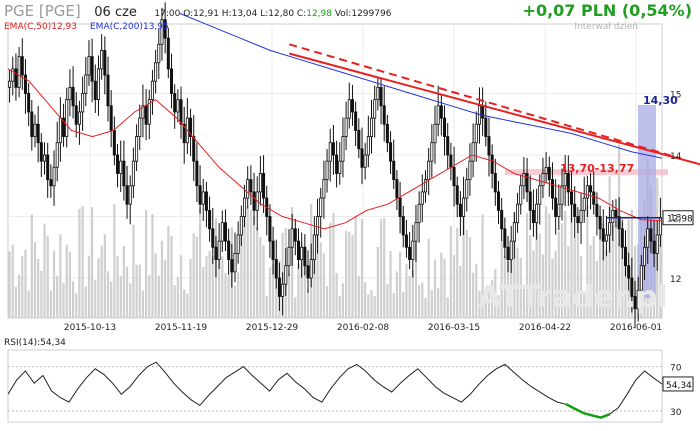 The height and width of the screenshot is (431, 700). I want to click on x-tick-label: 2015-12-29, so click(272, 328).